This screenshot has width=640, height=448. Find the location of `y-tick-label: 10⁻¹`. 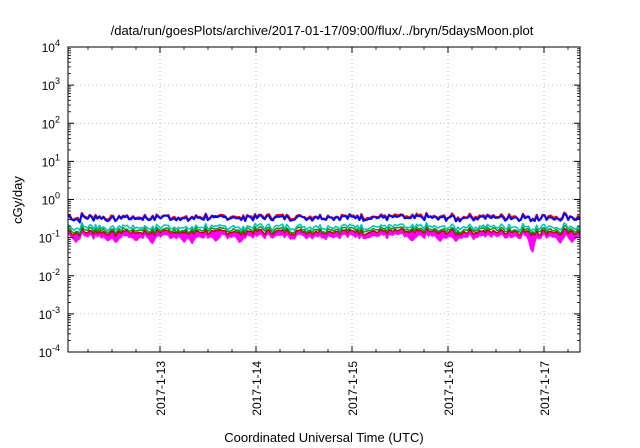

y-tick-label: 10⁻¹ is located at coordinates (49, 237).